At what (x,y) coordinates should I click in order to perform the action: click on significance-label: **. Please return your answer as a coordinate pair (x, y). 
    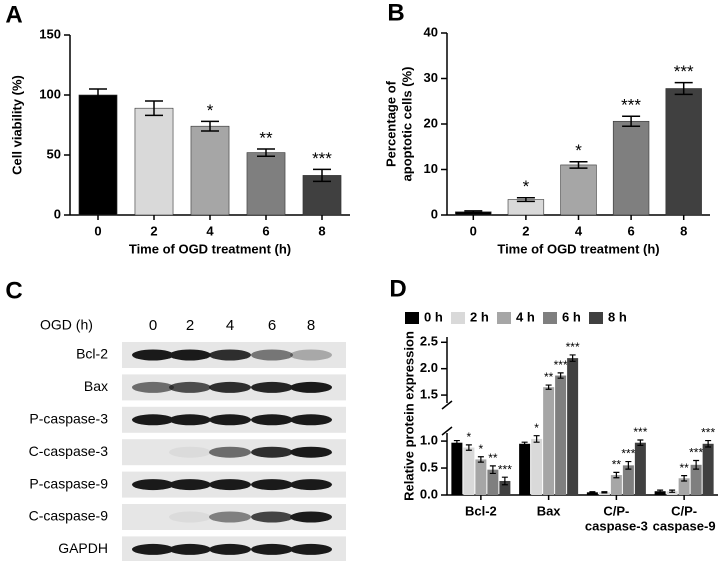
    Looking at the image, I should click on (266, 137).